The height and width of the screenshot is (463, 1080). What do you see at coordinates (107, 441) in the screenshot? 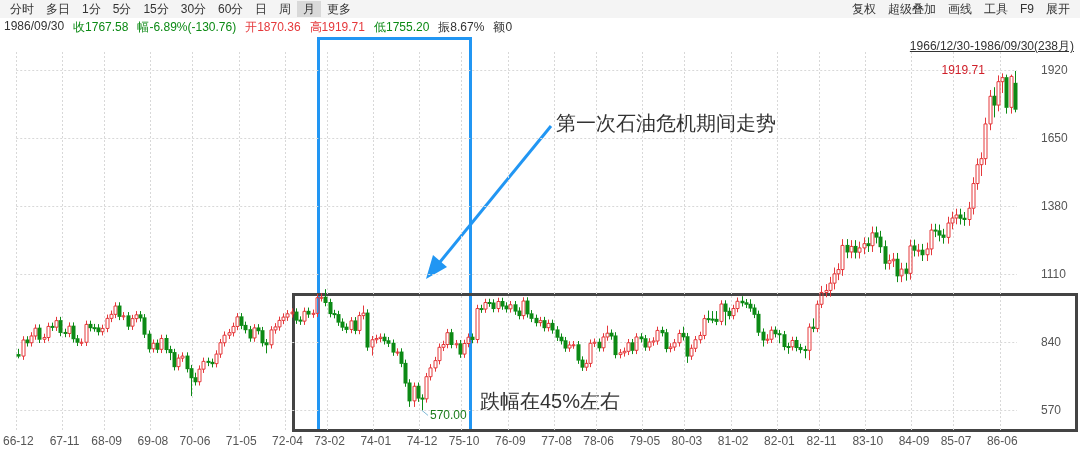
I see `x-tick-label: 68-09` at bounding box center [107, 441].